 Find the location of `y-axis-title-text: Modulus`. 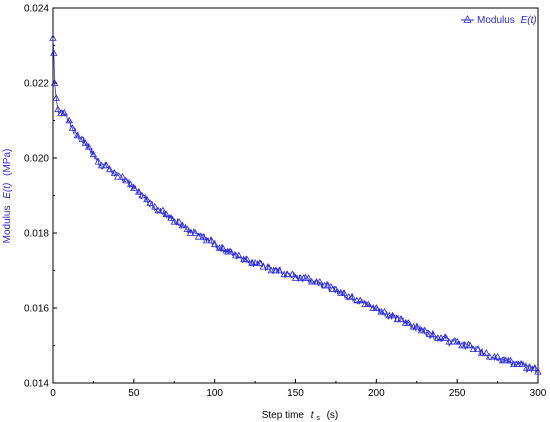

y-axis-title-text: Modulus is located at coordinates (7, 225).